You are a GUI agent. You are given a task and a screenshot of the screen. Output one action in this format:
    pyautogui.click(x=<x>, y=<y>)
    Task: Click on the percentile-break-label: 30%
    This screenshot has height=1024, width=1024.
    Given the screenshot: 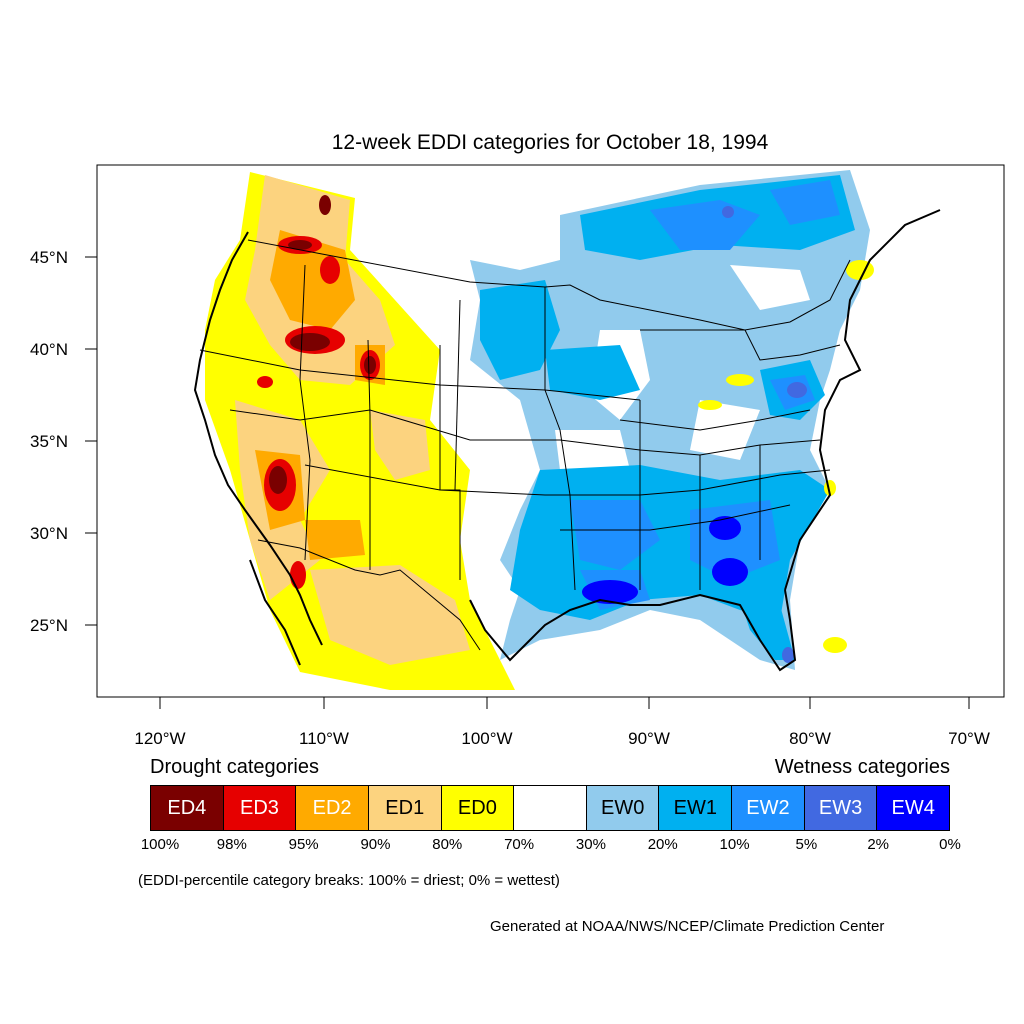 What is the action you would take?
    pyautogui.click(x=590, y=844)
    